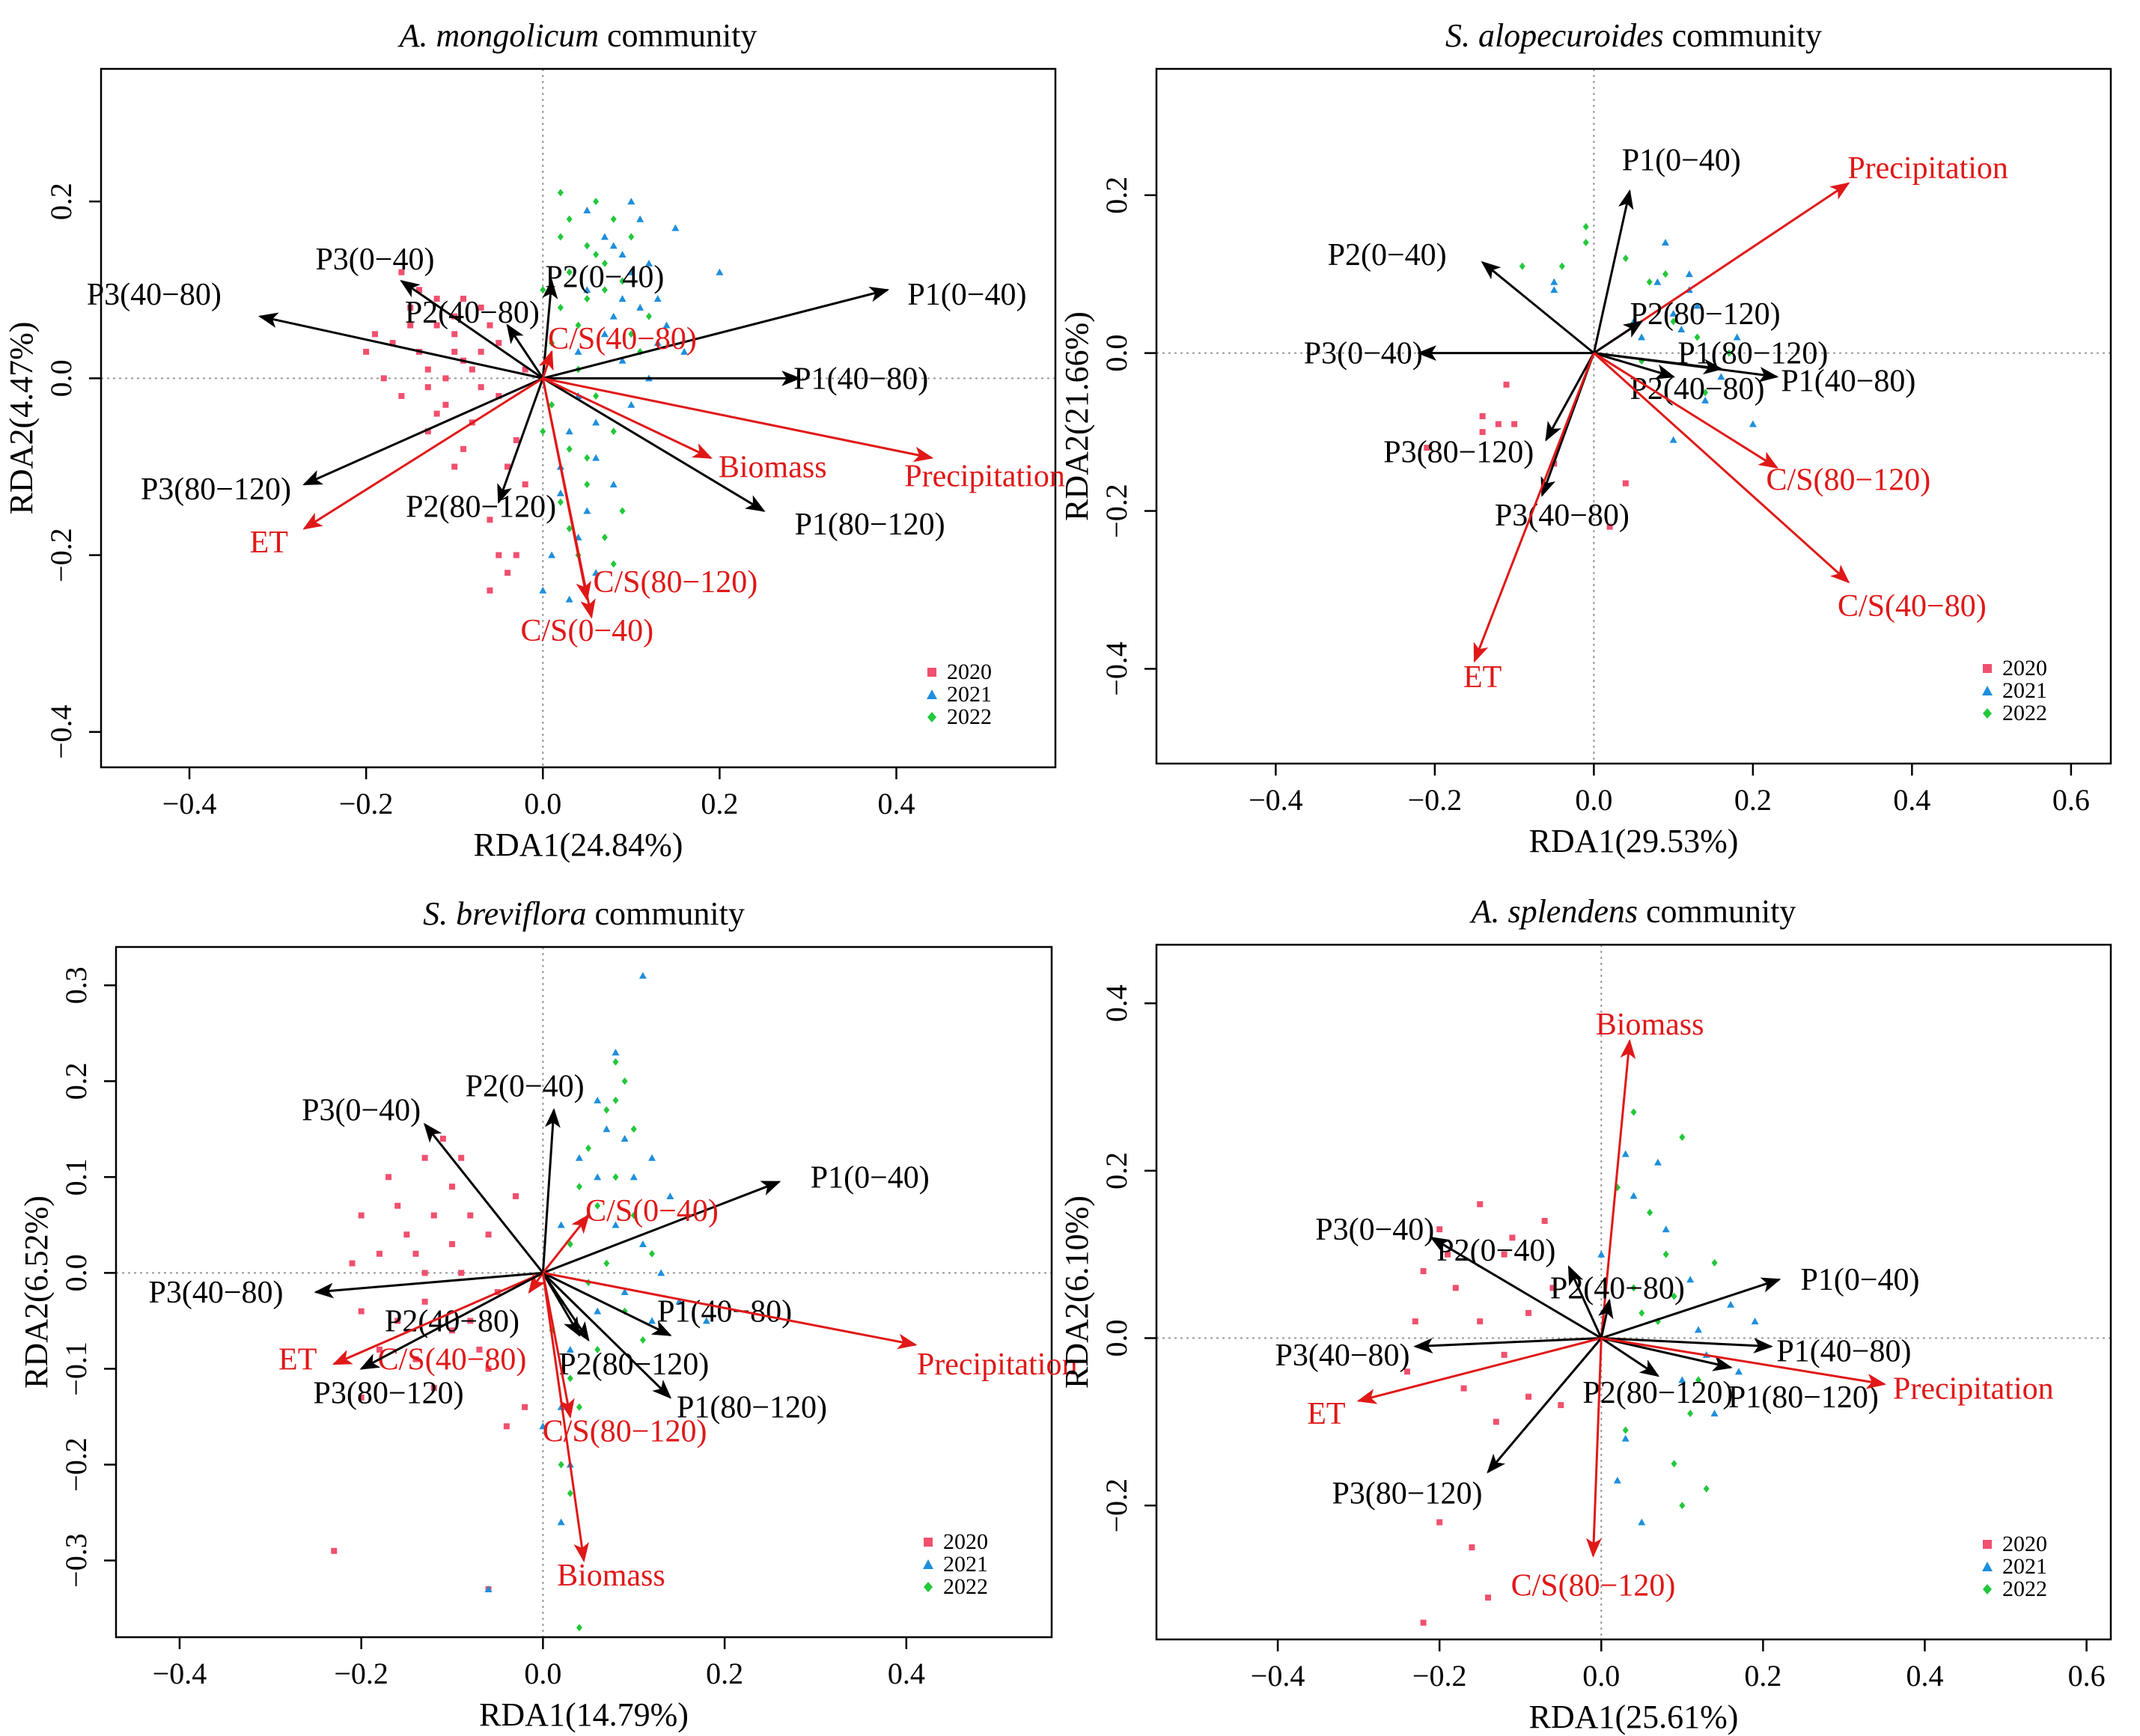  What do you see at coordinates (542, 804) in the screenshot?
I see `x-tick-label: 0.0` at bounding box center [542, 804].